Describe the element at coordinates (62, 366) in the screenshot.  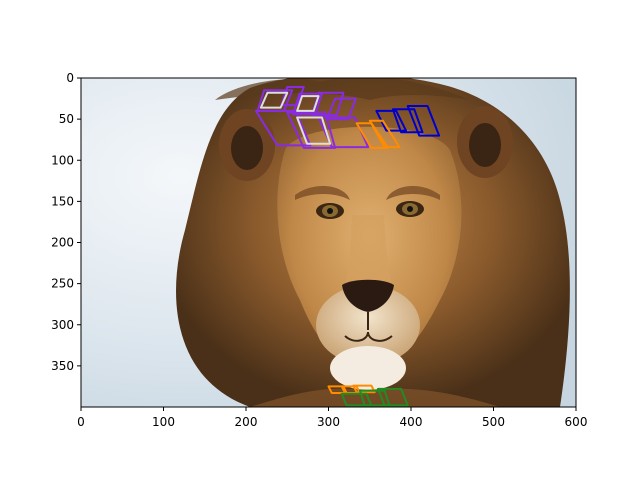
I see `y-tick-label: 350` at that location.